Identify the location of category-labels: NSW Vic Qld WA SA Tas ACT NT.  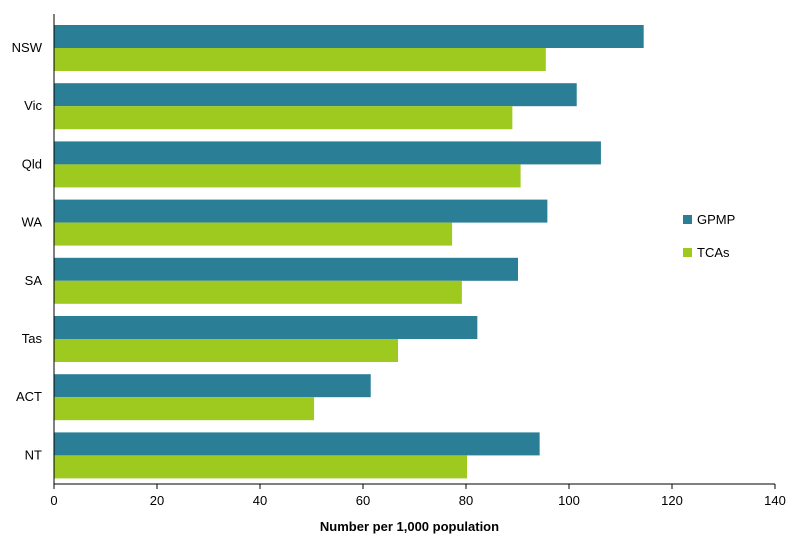
(27, 251).